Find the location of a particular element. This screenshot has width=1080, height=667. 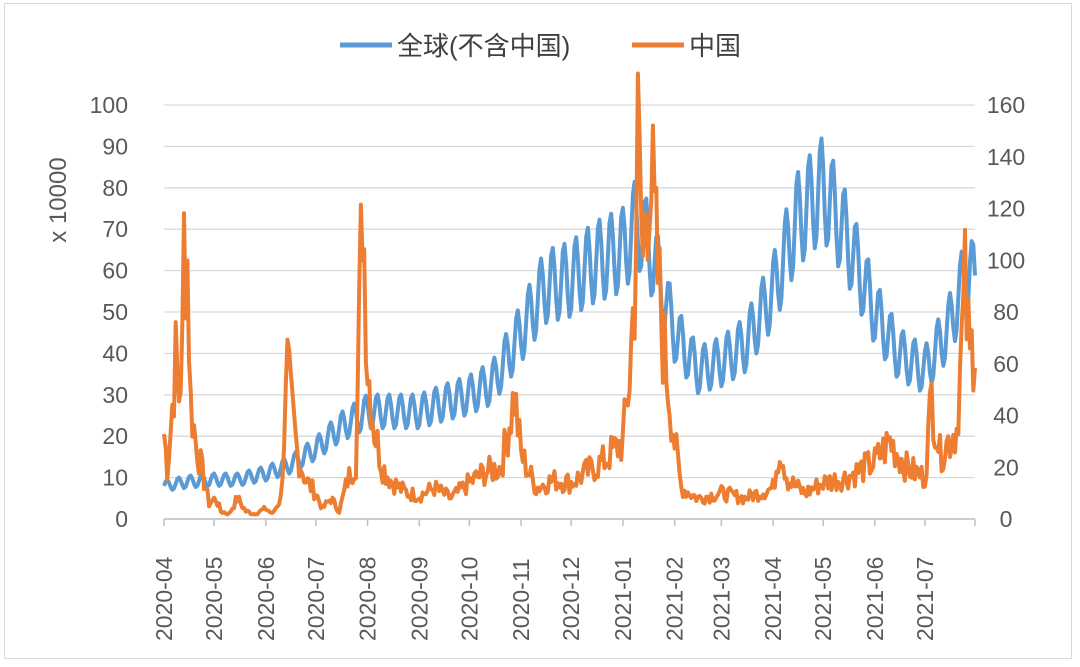

right-tick-label: 160 is located at coordinates (1006, 105).